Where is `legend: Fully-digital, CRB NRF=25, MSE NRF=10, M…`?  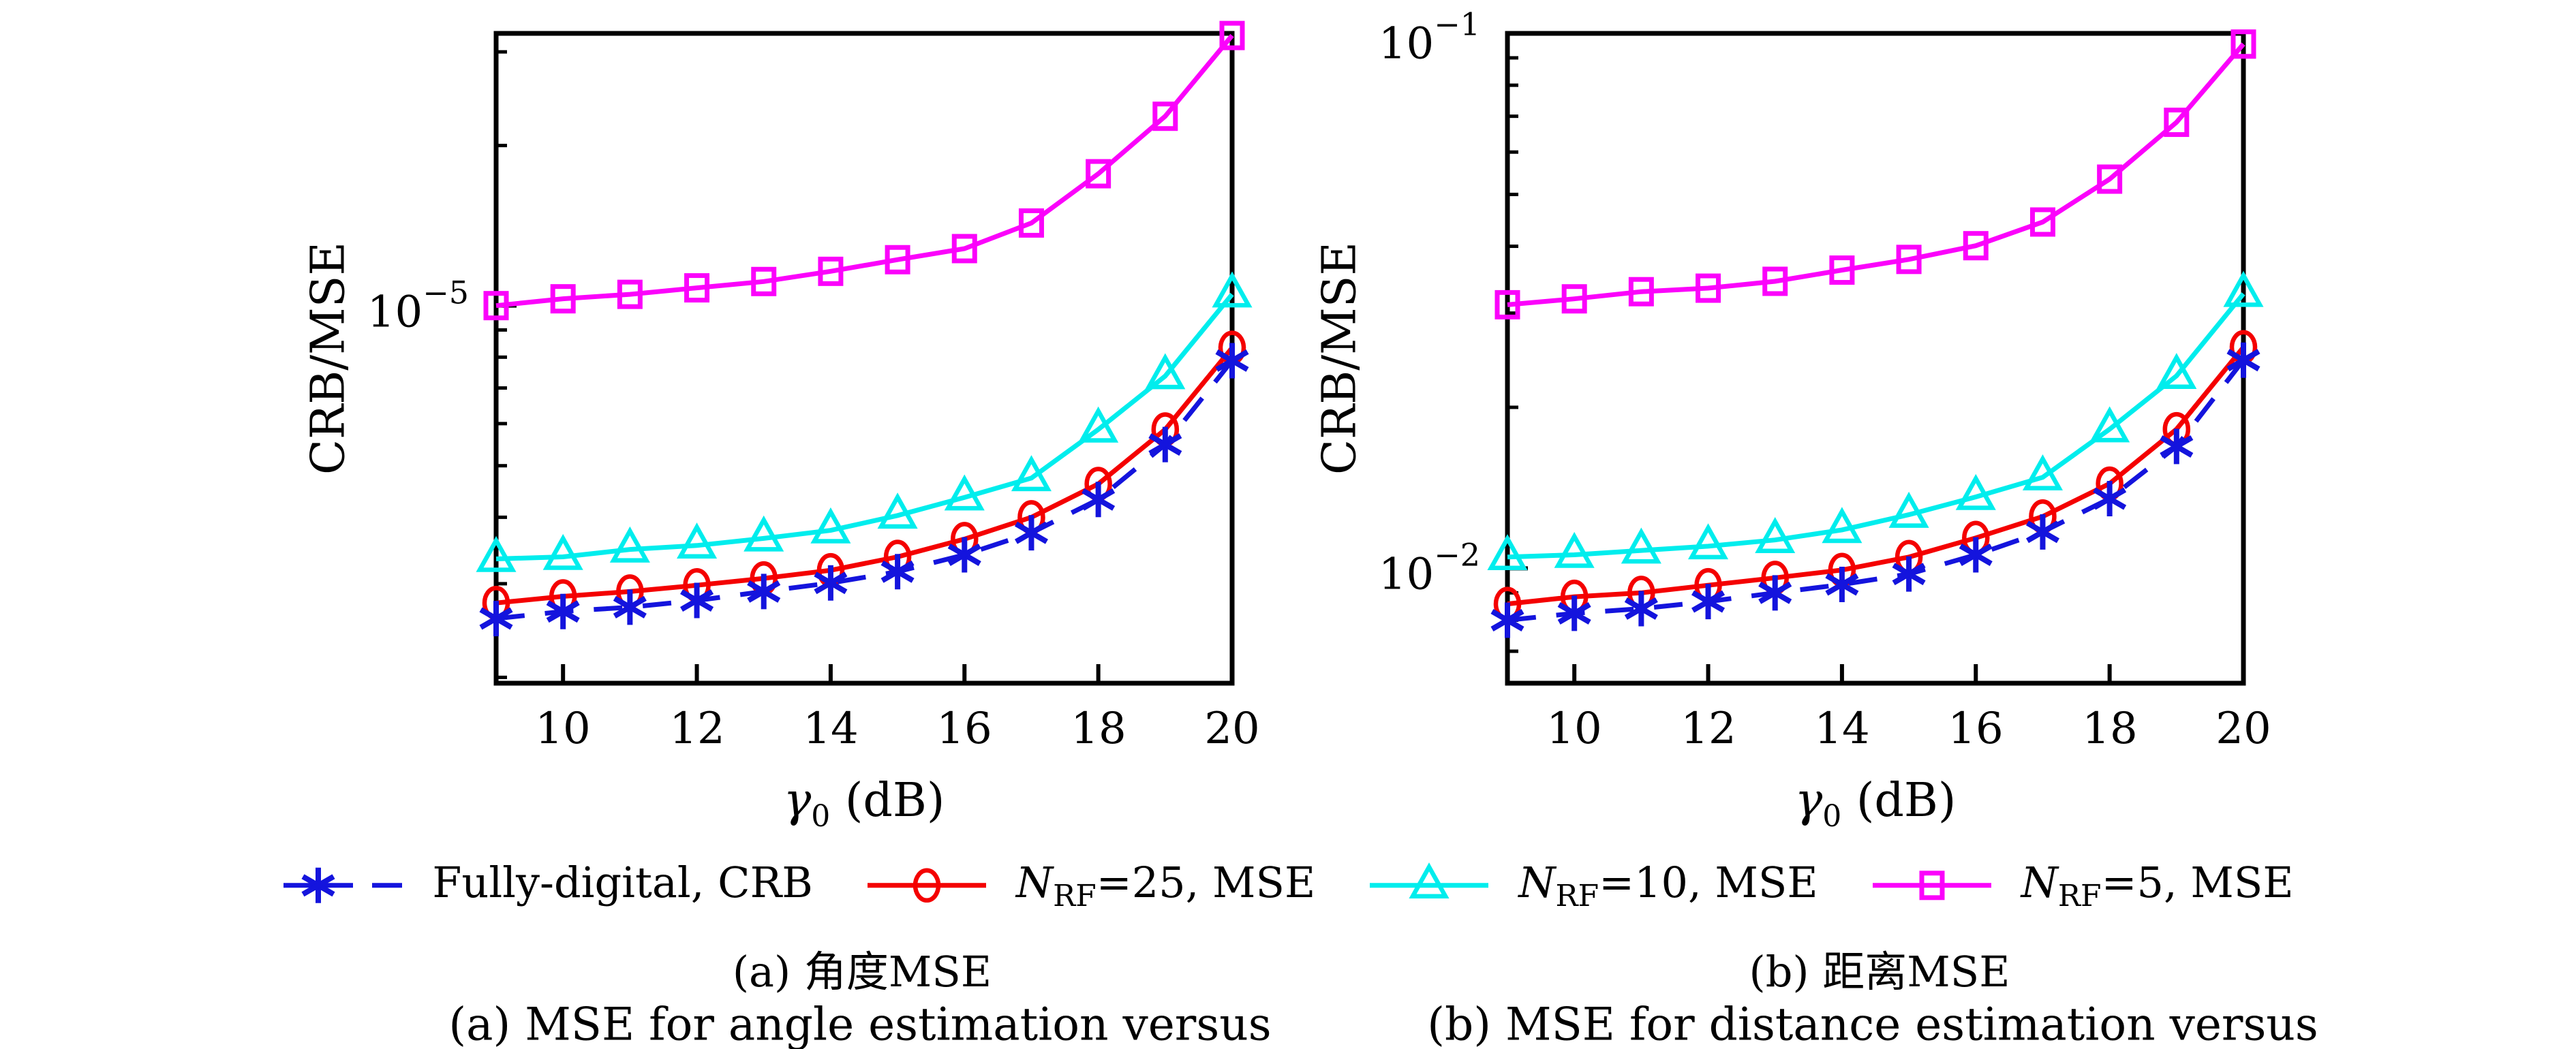 legend: Fully-digital, CRB NRF=25, MSE NRF=10, M… is located at coordinates (1288, 886).